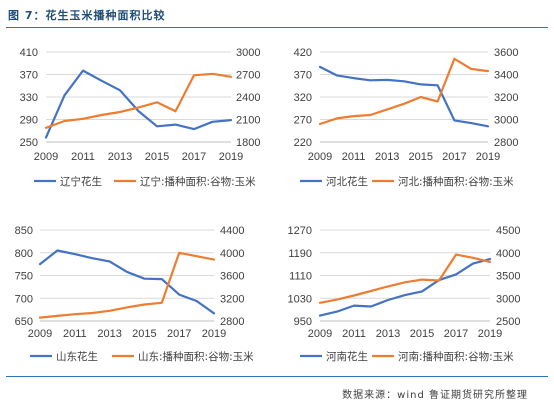 Image resolution: width=554 pixels, height=407 pixels. What do you see at coordinates (508, 277) in the screenshot?
I see `y-right-tick-label: 3500` at bounding box center [508, 277].